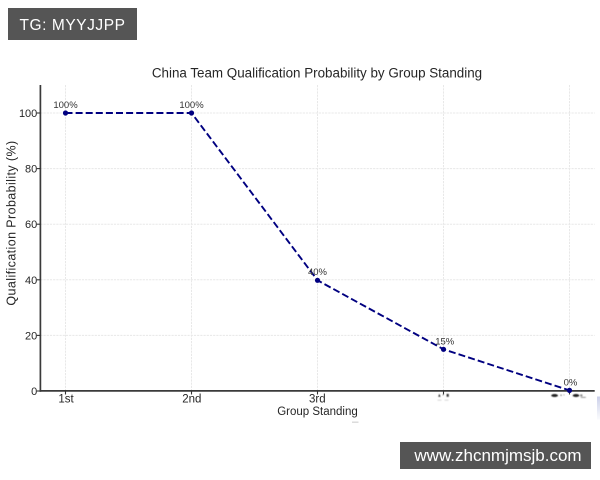  Describe the element at coordinates (66, 400) in the screenshot. I see `svg-text: 1st` at that location.